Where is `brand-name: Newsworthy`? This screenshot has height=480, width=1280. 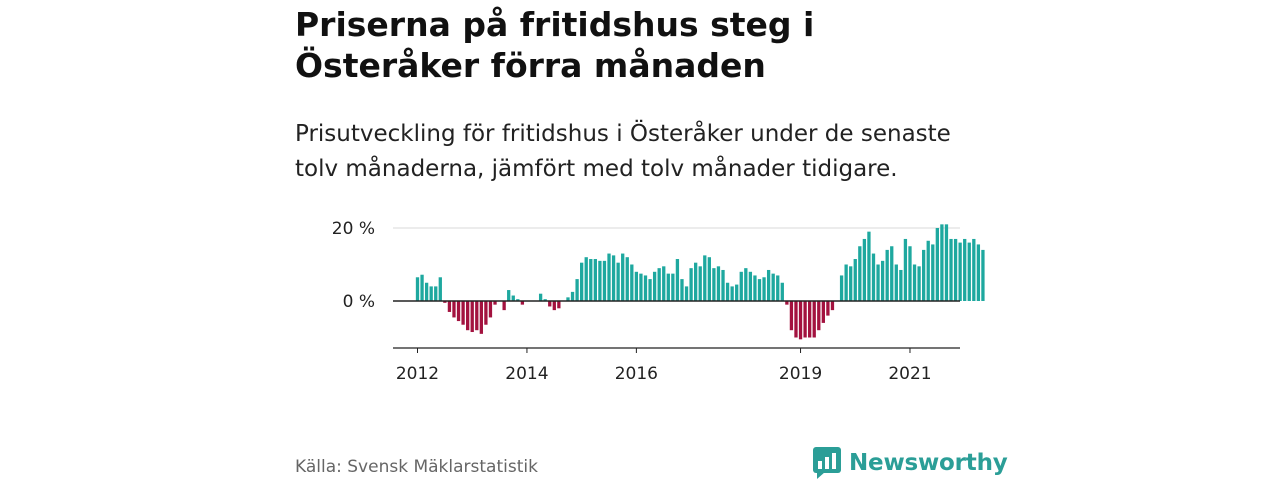
brand-name: Newsworthy is located at coordinates (928, 463).